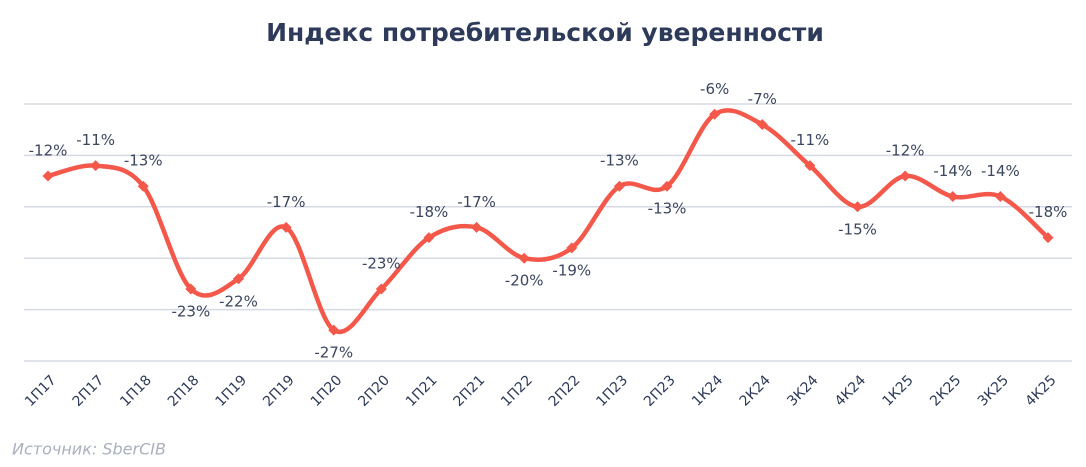 Image resolution: width=1086 pixels, height=467 pixels. What do you see at coordinates (714, 89) in the screenshot?
I see `value-label: -6%` at bounding box center [714, 89].